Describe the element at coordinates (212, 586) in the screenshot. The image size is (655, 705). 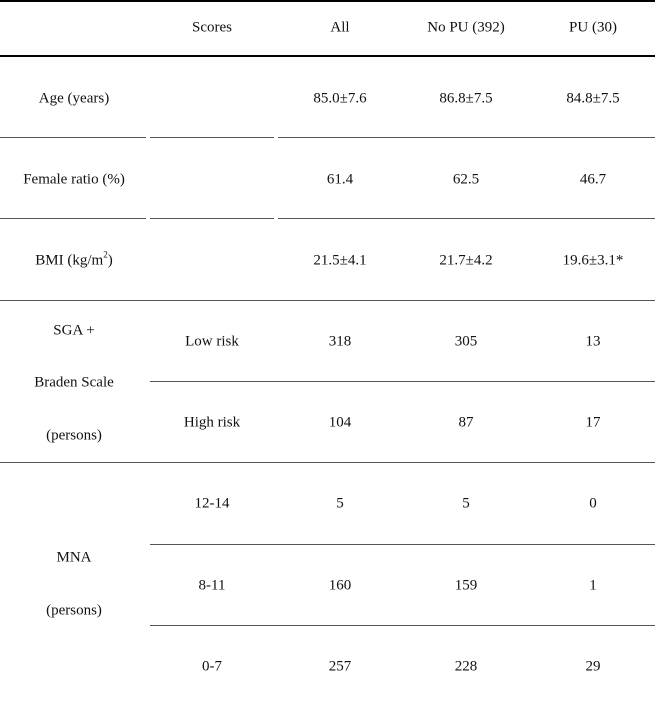
I see `cell-mna-r2-score: 8-11` at that location.